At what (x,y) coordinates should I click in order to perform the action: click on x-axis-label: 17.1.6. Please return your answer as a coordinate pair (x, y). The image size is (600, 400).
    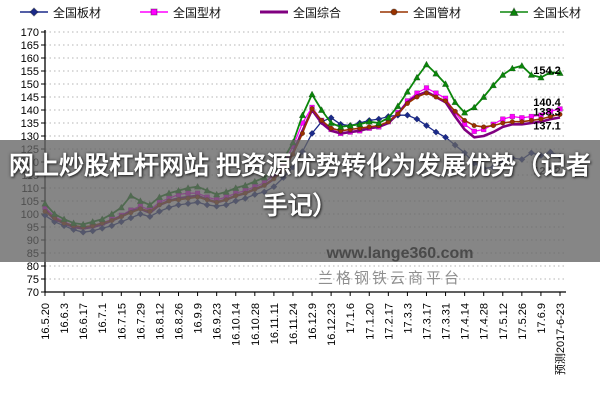
    Looking at the image, I should click on (351, 318).